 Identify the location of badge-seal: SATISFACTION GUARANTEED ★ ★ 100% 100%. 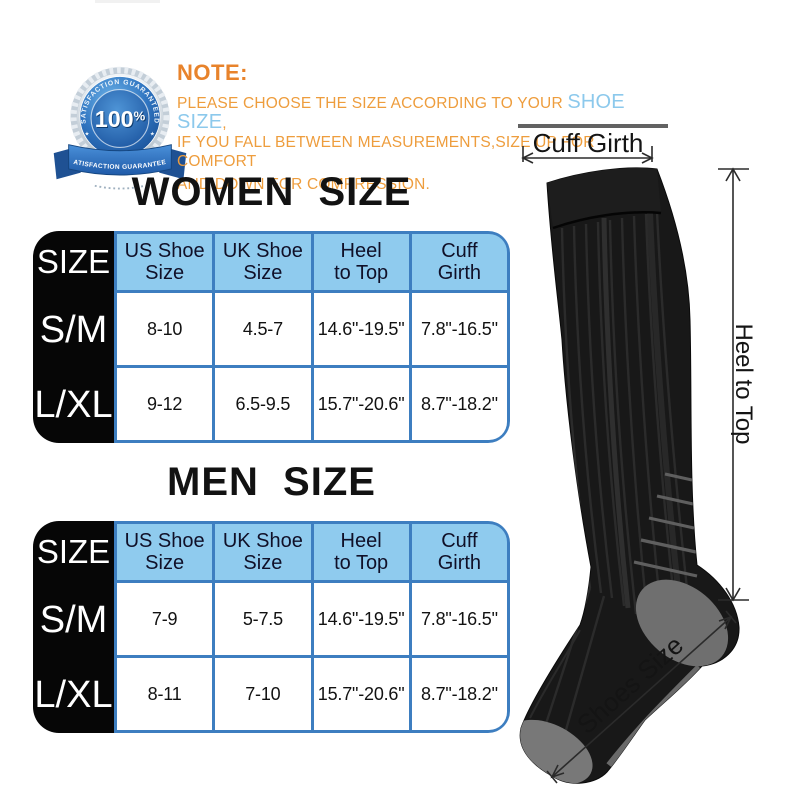
(120, 116).